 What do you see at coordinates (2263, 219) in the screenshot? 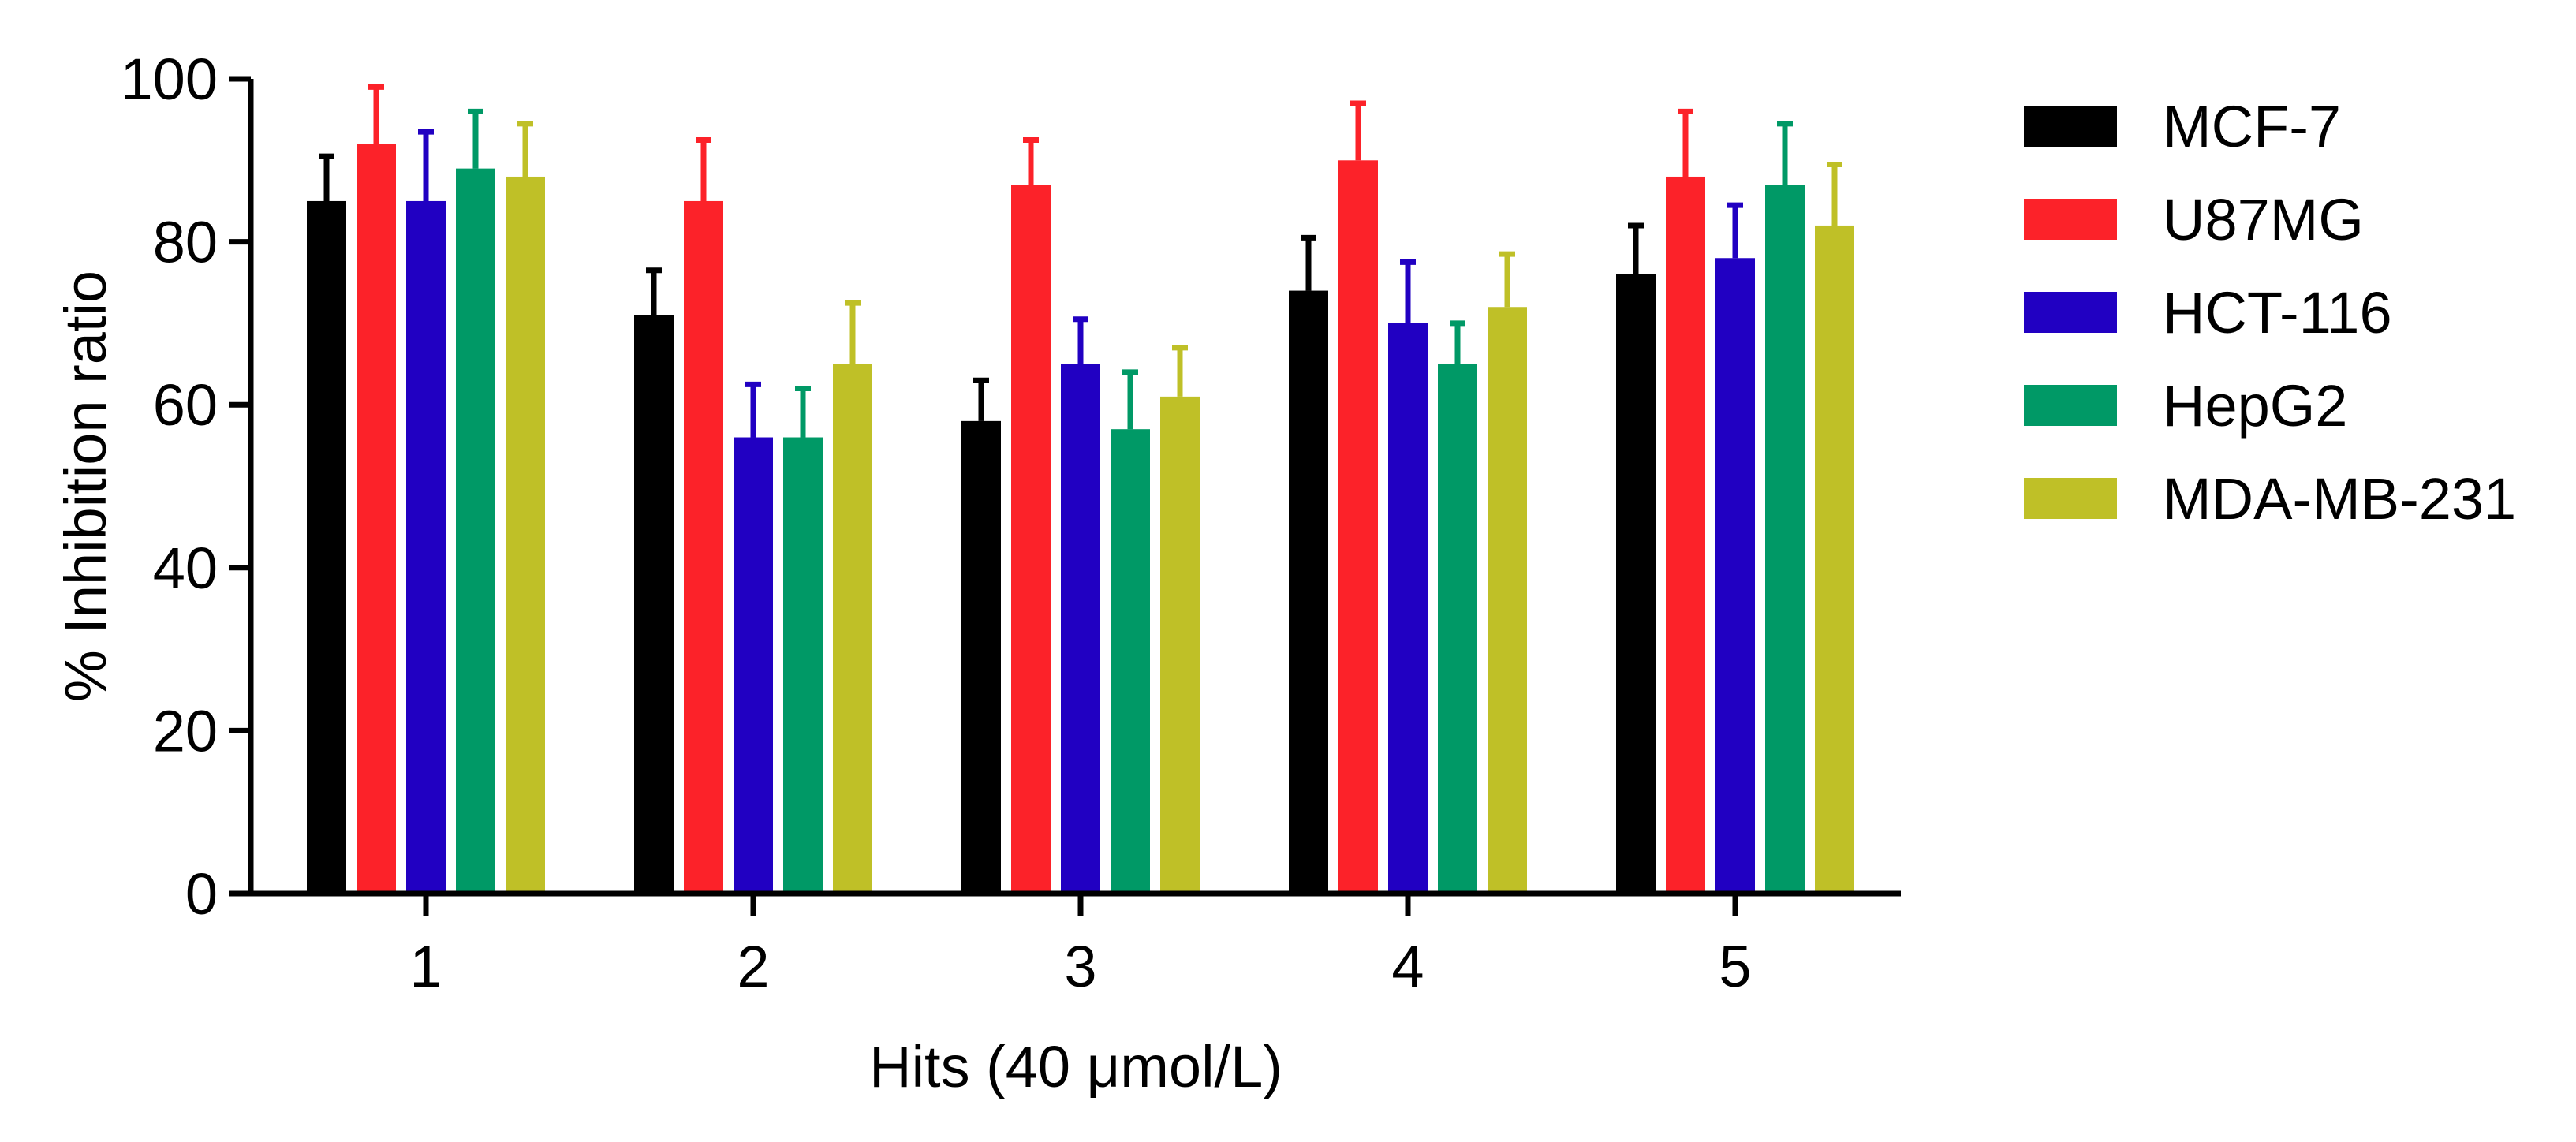
I see `legend-label: U87MG` at bounding box center [2263, 219].